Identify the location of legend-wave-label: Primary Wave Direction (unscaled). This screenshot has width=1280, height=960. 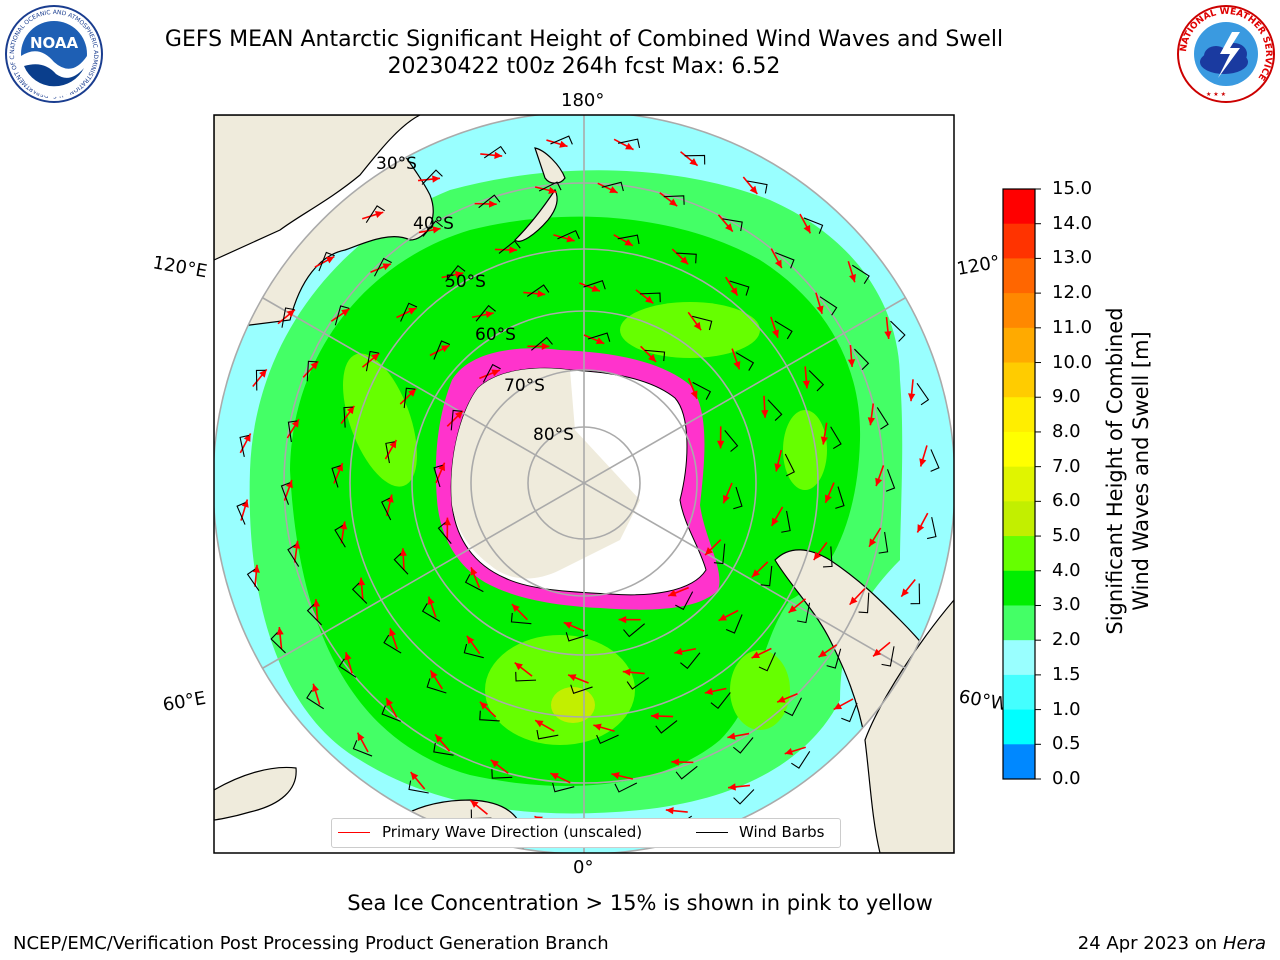
(512, 832).